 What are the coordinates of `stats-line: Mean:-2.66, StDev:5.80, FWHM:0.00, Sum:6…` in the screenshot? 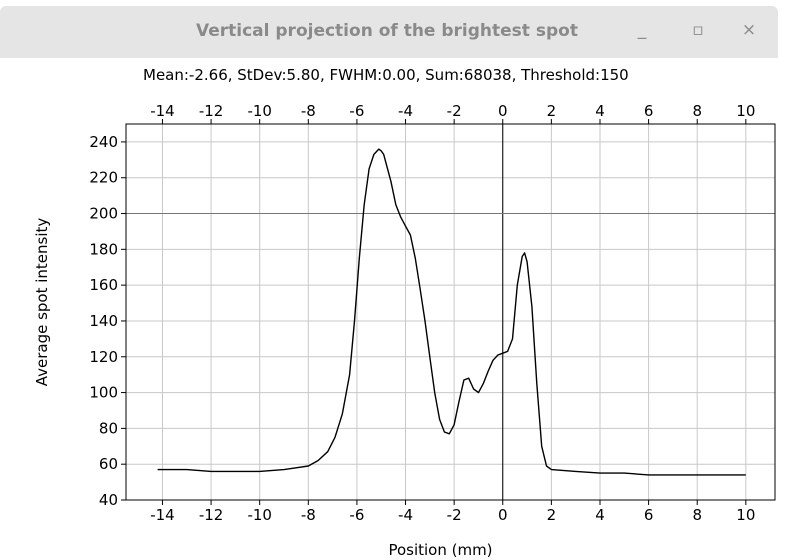 It's located at (386, 75).